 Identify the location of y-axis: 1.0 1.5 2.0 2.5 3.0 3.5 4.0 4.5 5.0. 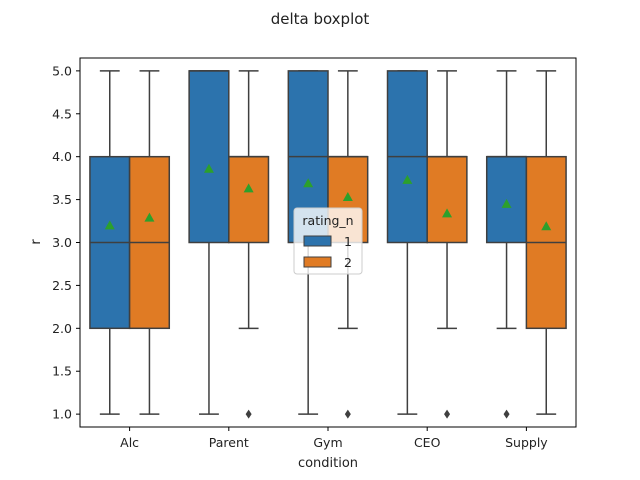
(66, 242).